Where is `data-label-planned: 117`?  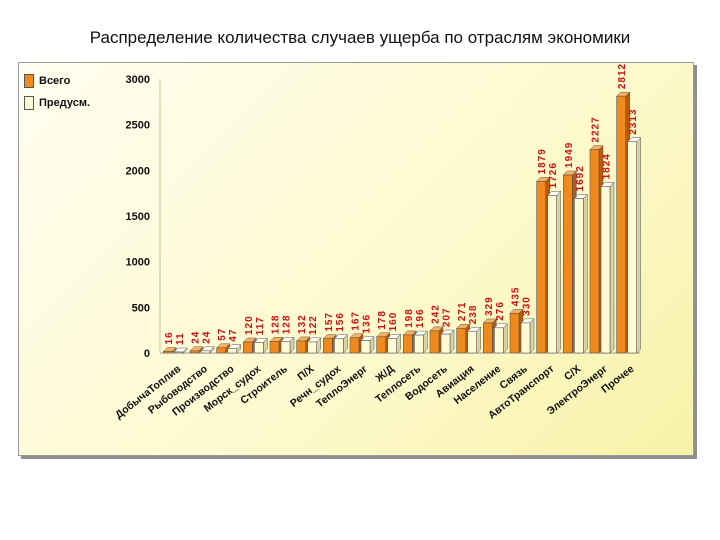
data-label-planned: 117 is located at coordinates (260, 325).